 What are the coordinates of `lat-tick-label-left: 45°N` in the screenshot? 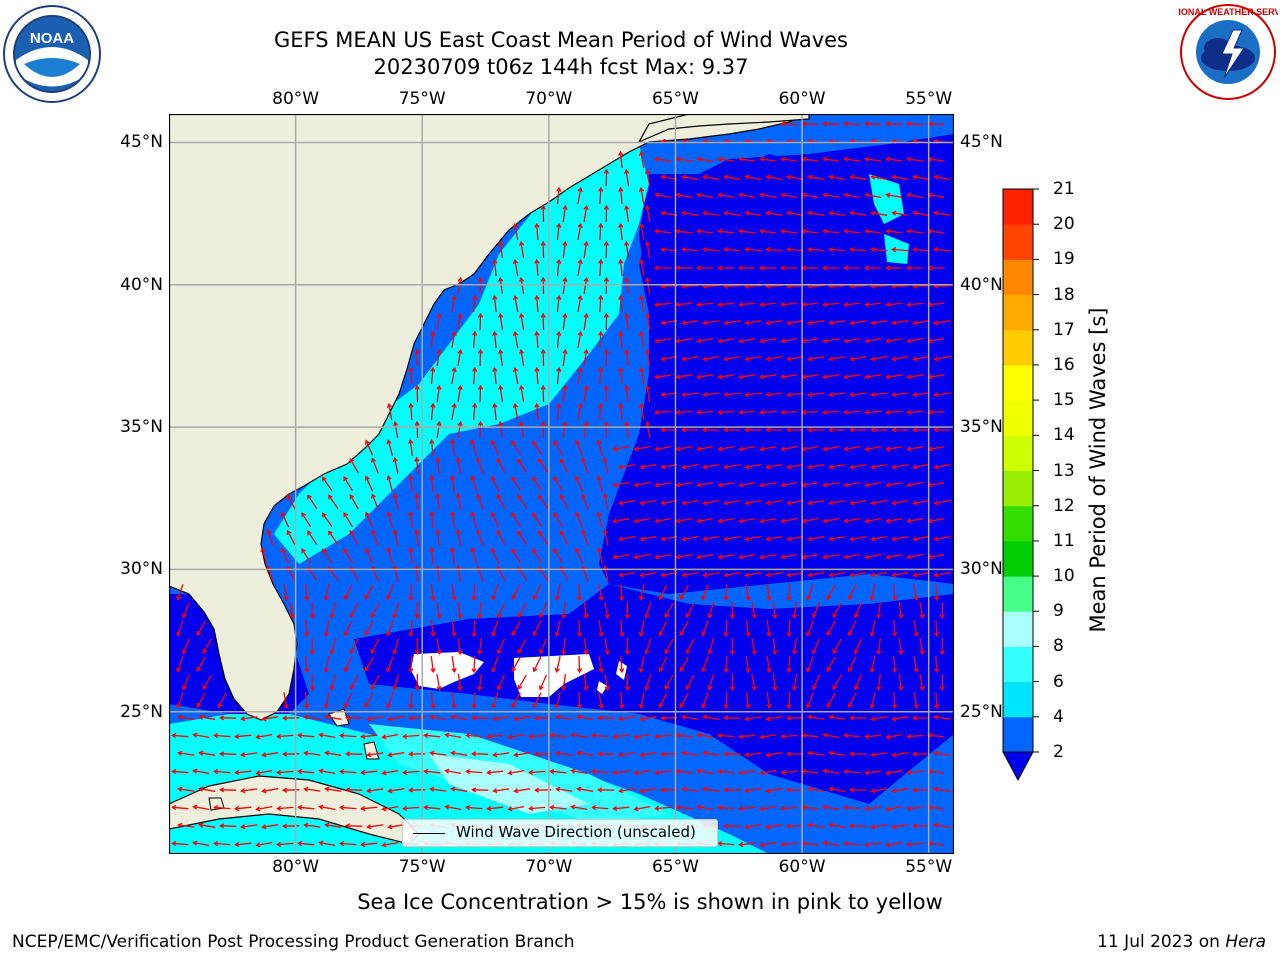 It's located at (141, 142).